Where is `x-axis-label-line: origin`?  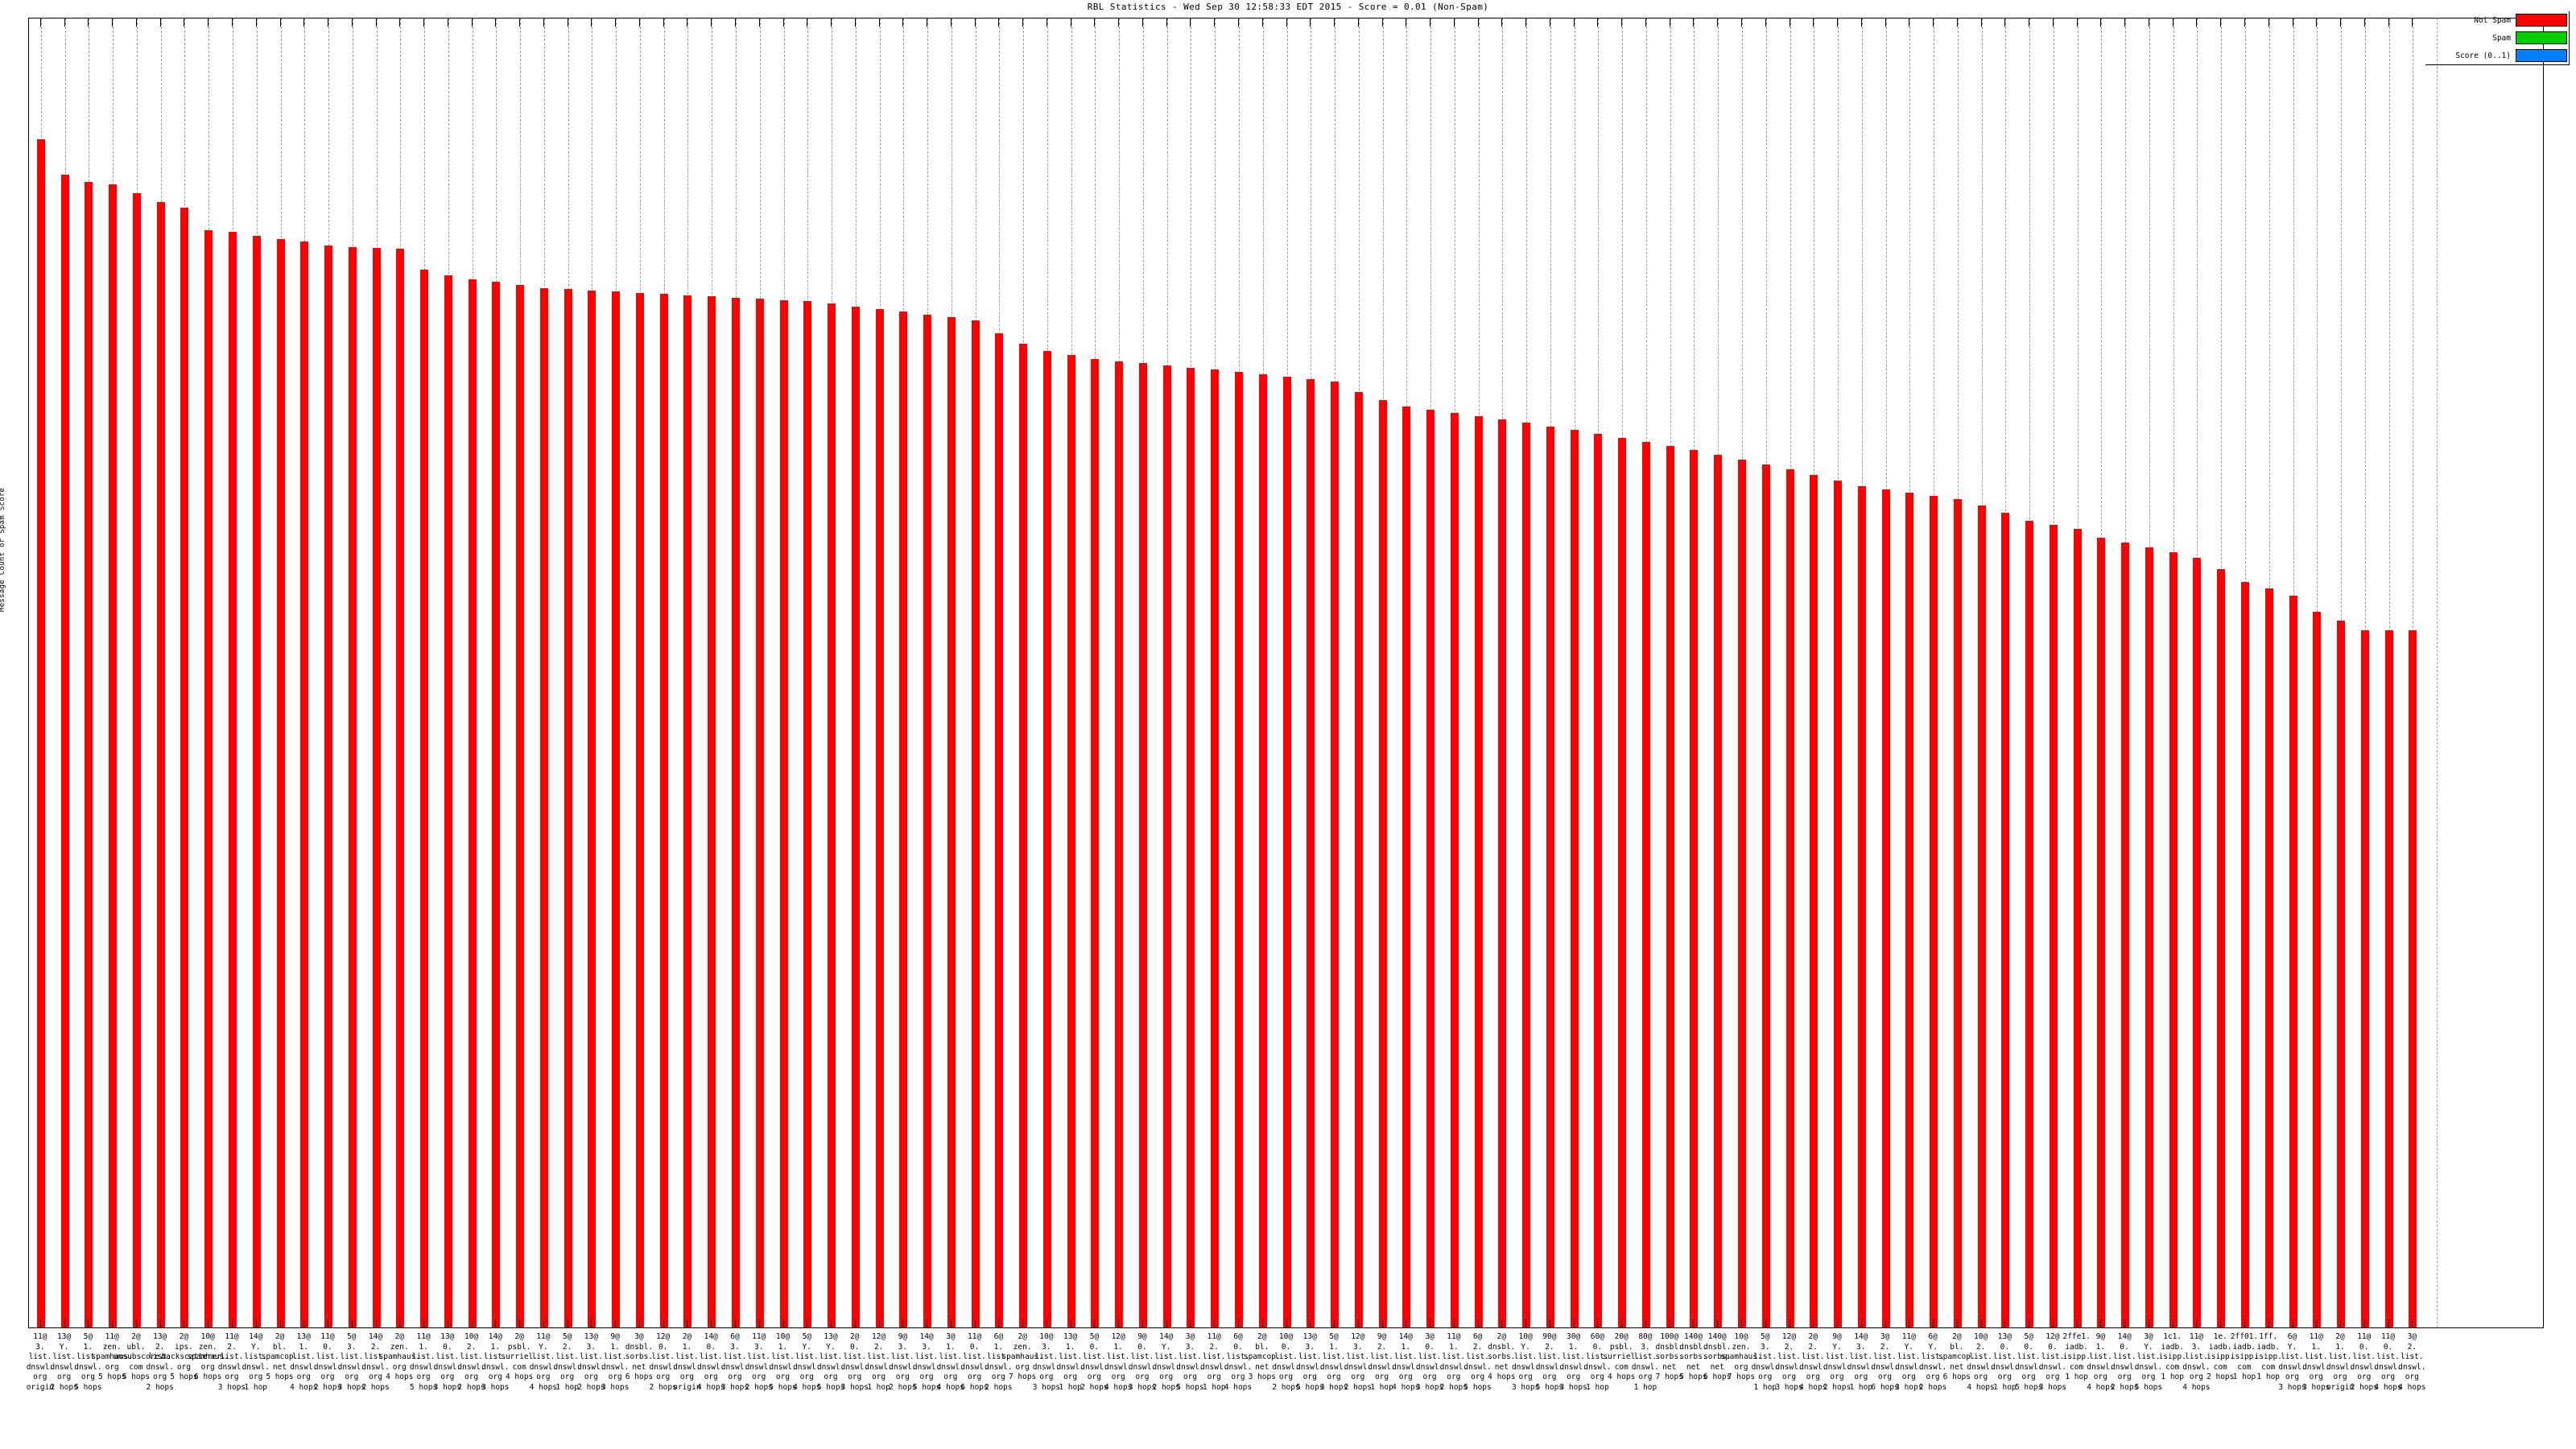 x-axis-label-line: origin is located at coordinates (40, 1387).